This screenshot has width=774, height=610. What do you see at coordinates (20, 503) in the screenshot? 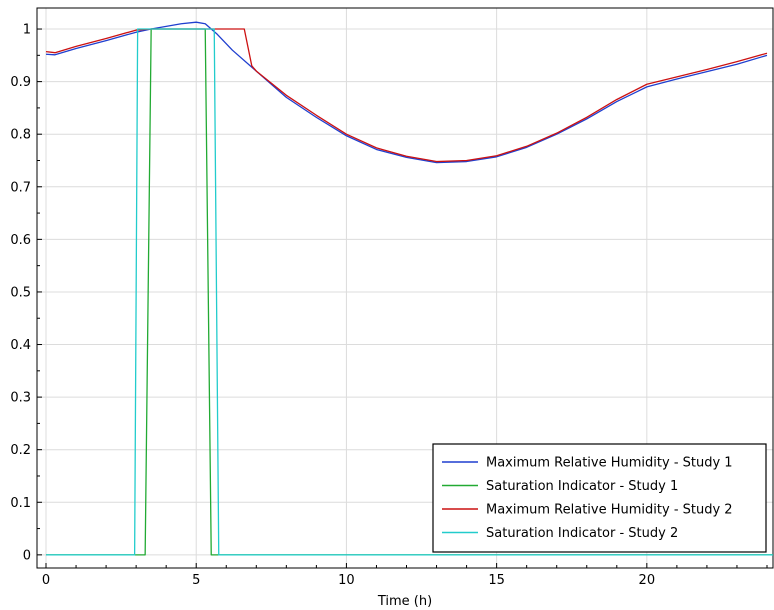
I see `y-tick-label: 0.1` at bounding box center [20, 503].